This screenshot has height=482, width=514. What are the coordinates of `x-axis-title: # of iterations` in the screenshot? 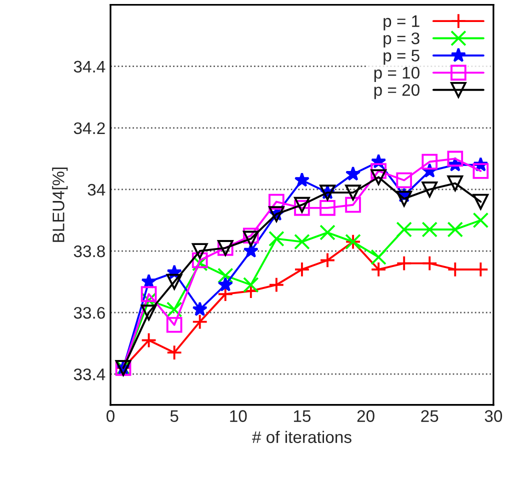 It's located at (302, 437).